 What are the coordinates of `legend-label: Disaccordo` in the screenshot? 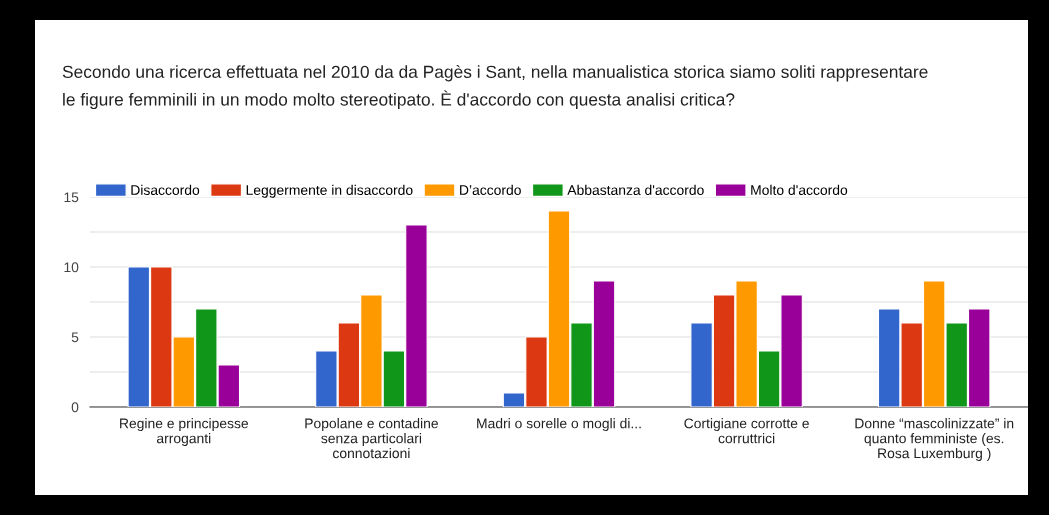 It's located at (165, 189).